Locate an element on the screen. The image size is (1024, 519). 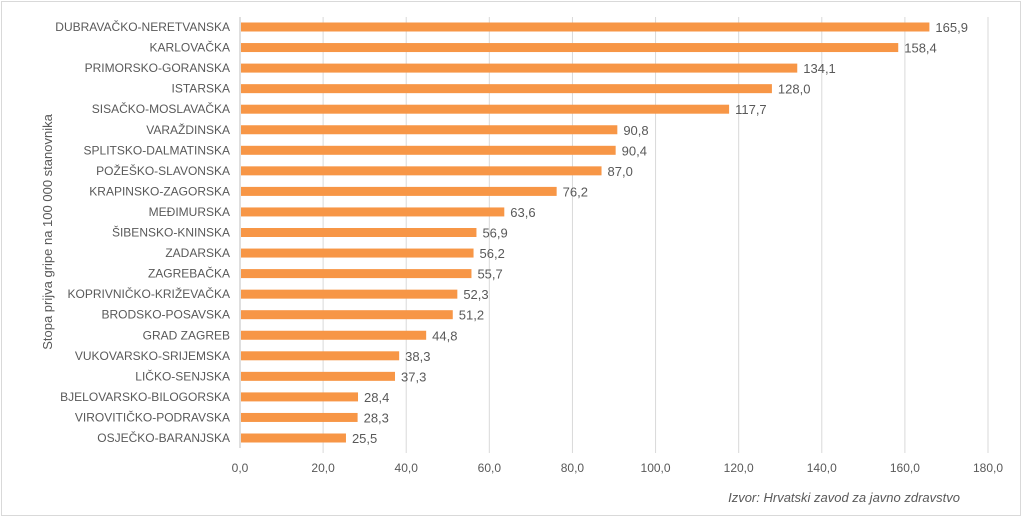
category-label: PRIMORSKO-GORANSKA is located at coordinates (157, 68).